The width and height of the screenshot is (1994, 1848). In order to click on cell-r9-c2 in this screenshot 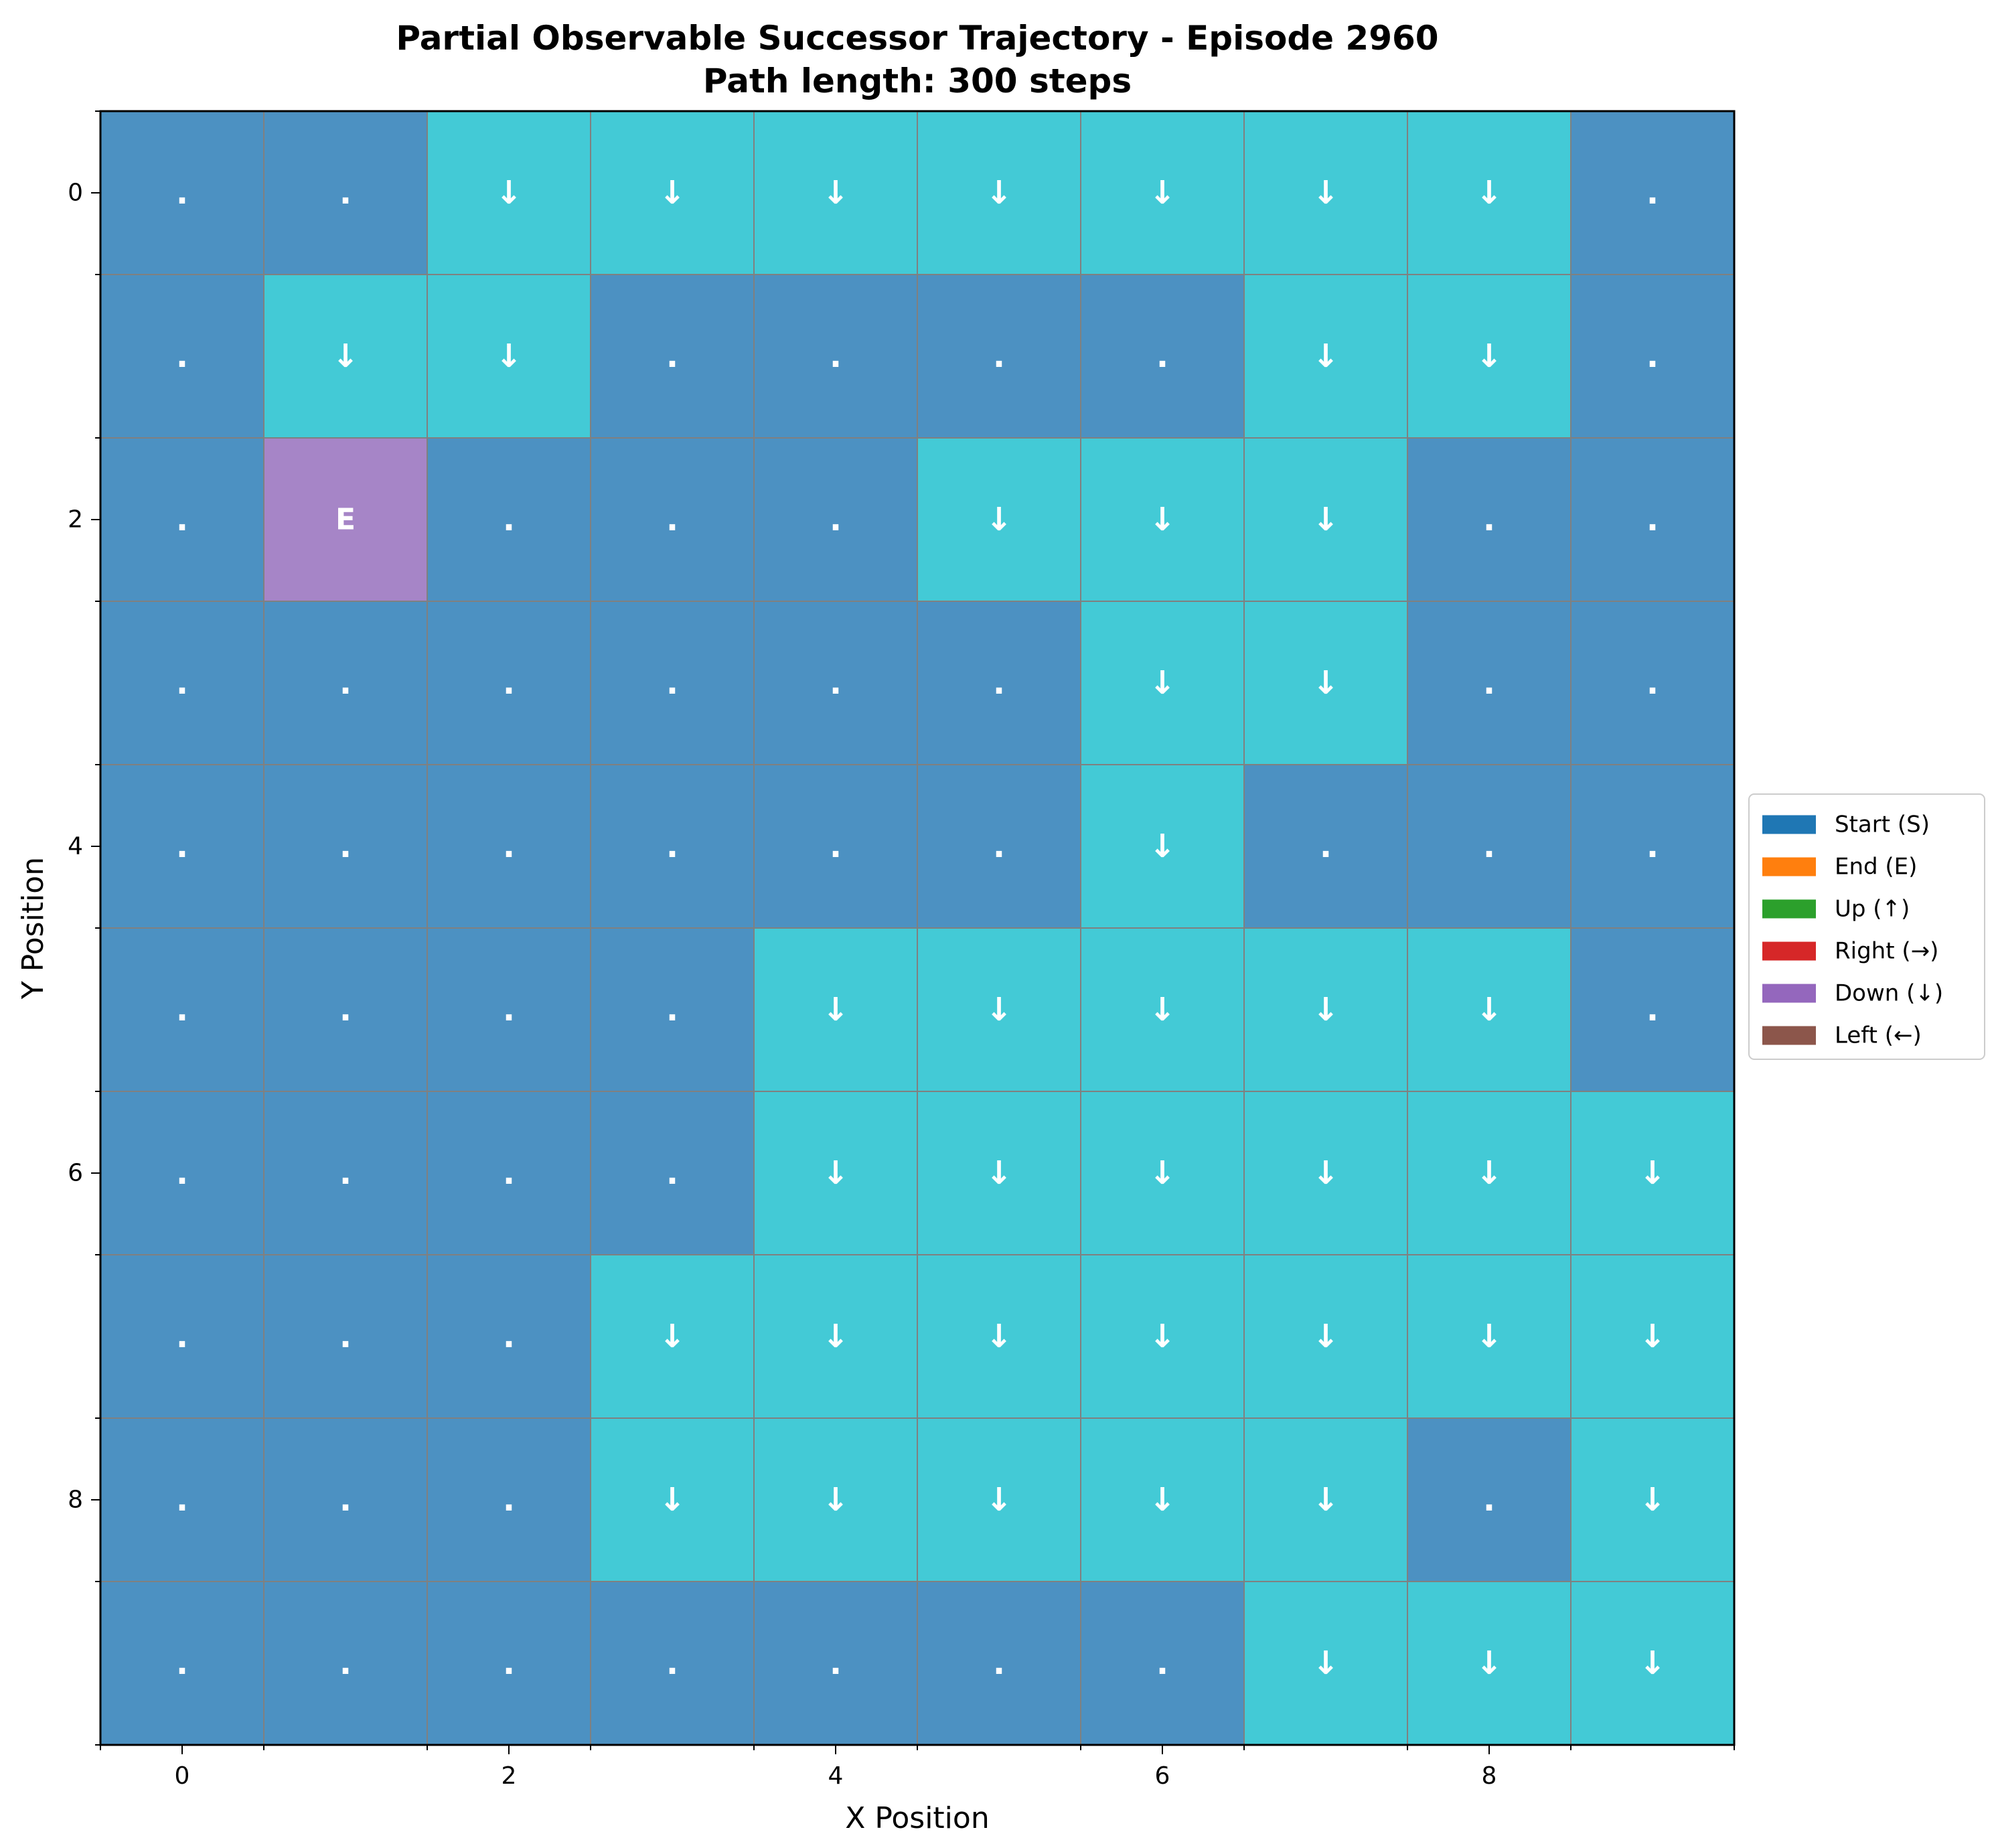, I will do `click(509, 1663)`.